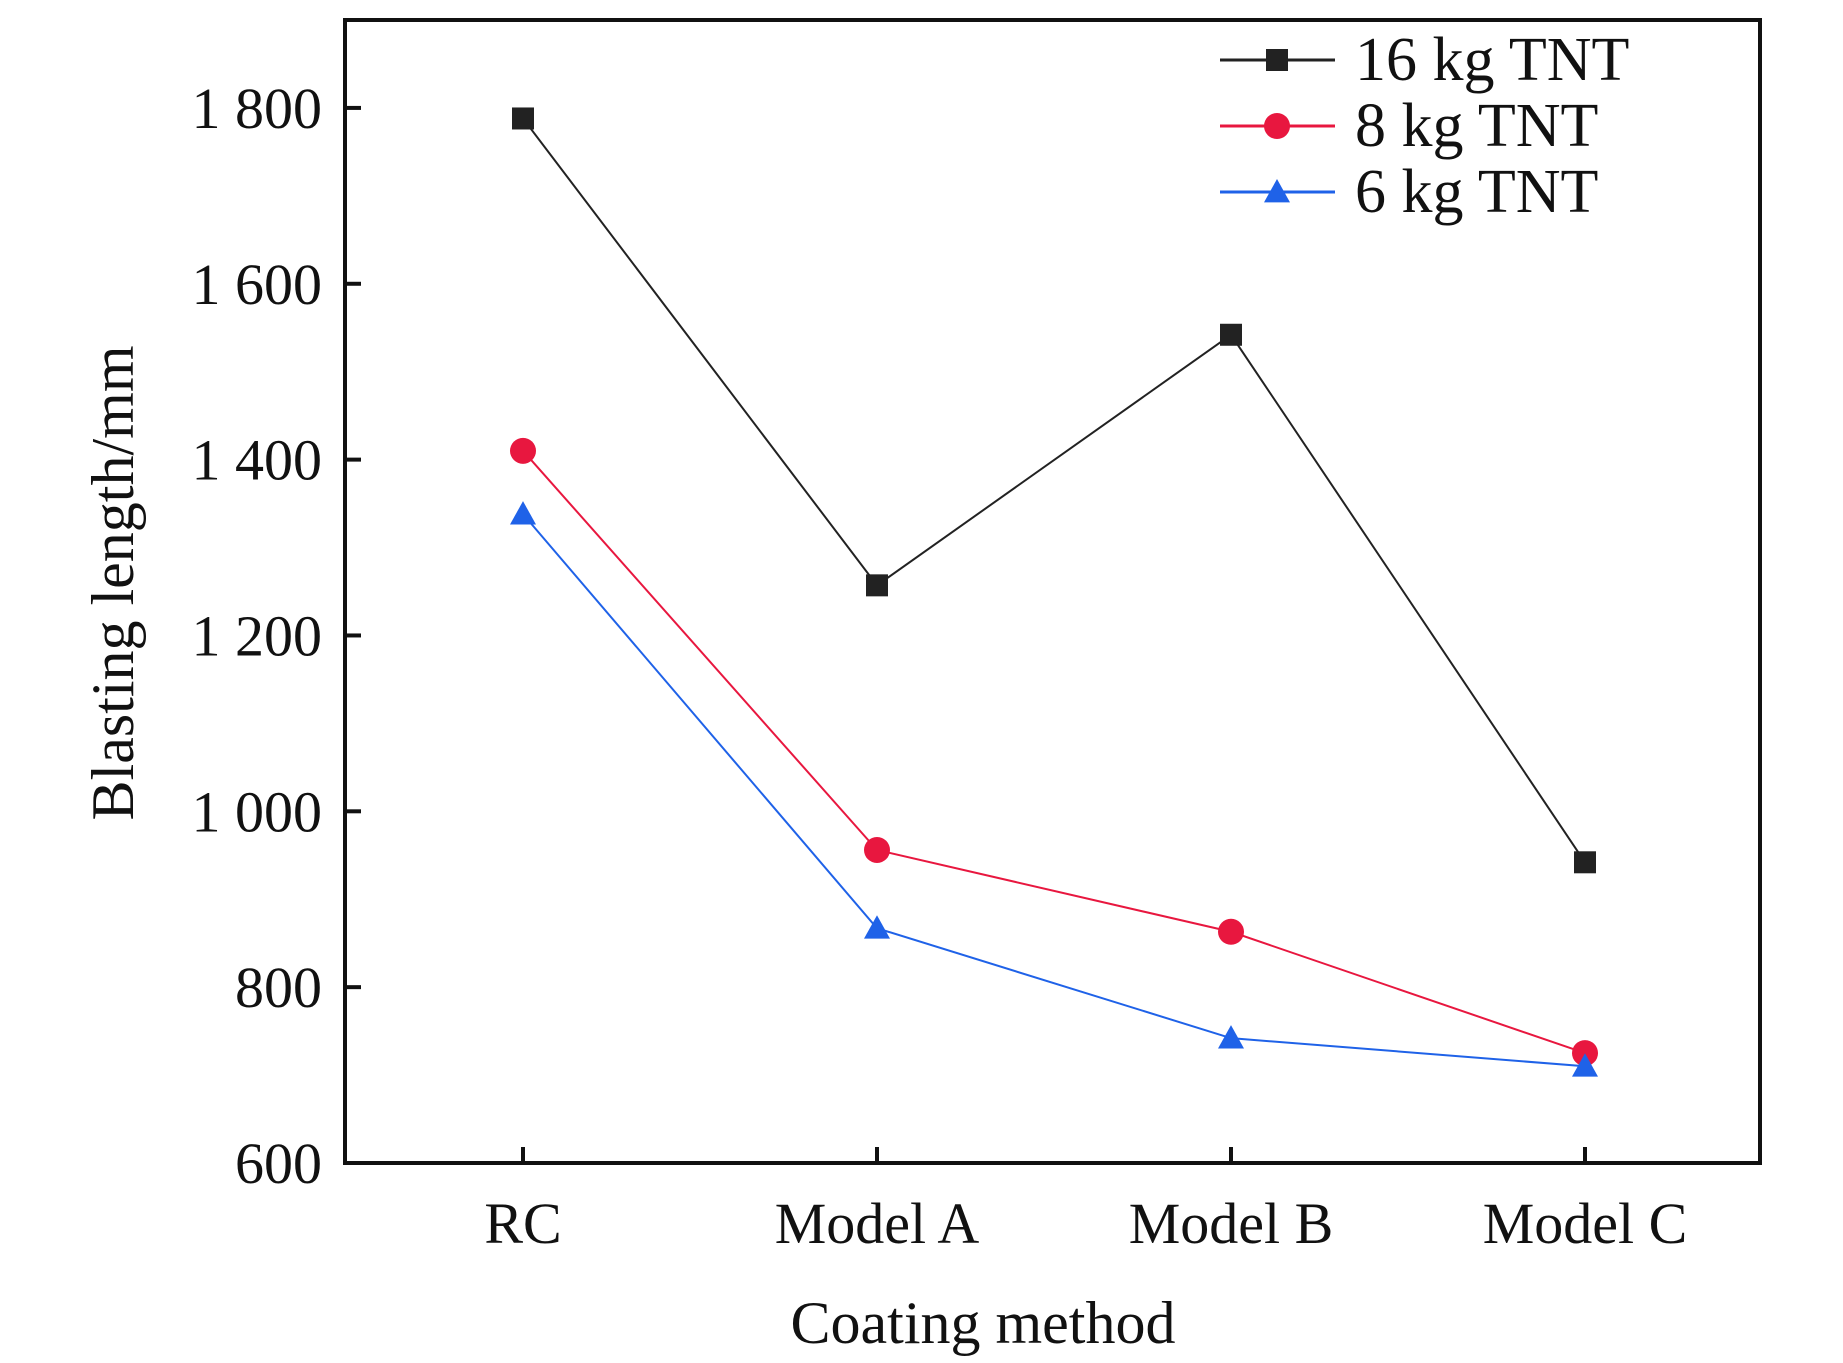  What do you see at coordinates (1476, 192) in the screenshot?
I see `legend-label: 6 kg TNT` at bounding box center [1476, 192].